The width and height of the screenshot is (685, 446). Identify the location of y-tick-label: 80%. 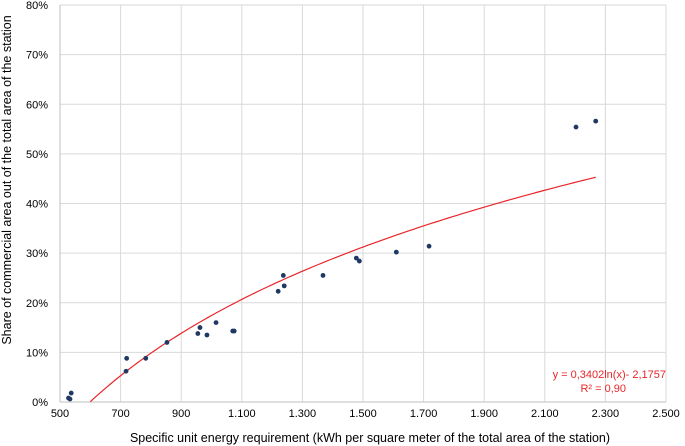
(37, 6).